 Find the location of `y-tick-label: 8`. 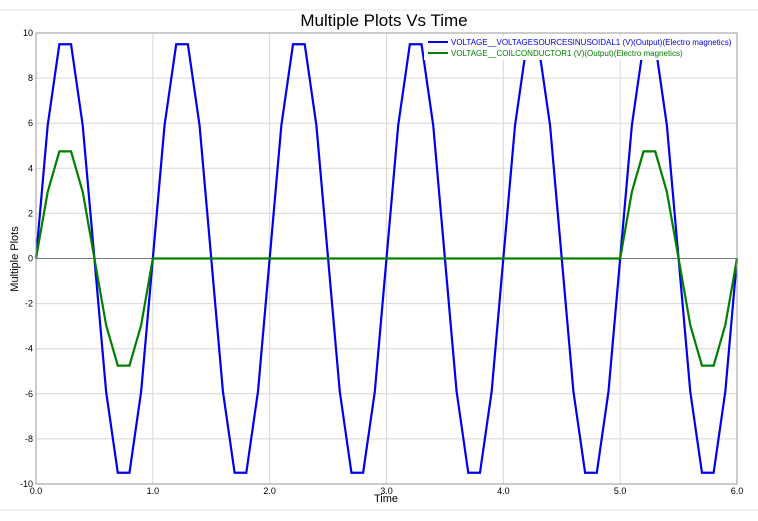

y-tick-label: 8 is located at coordinates (30, 78).